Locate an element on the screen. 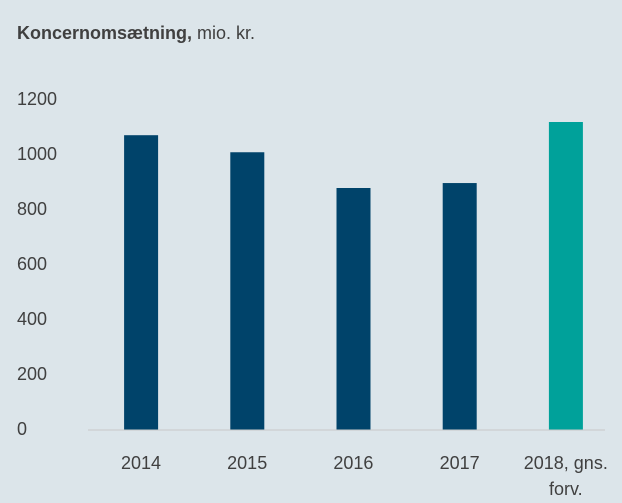 This screenshot has height=503, width=622. x-tick-label: 2014 is located at coordinates (141, 463).